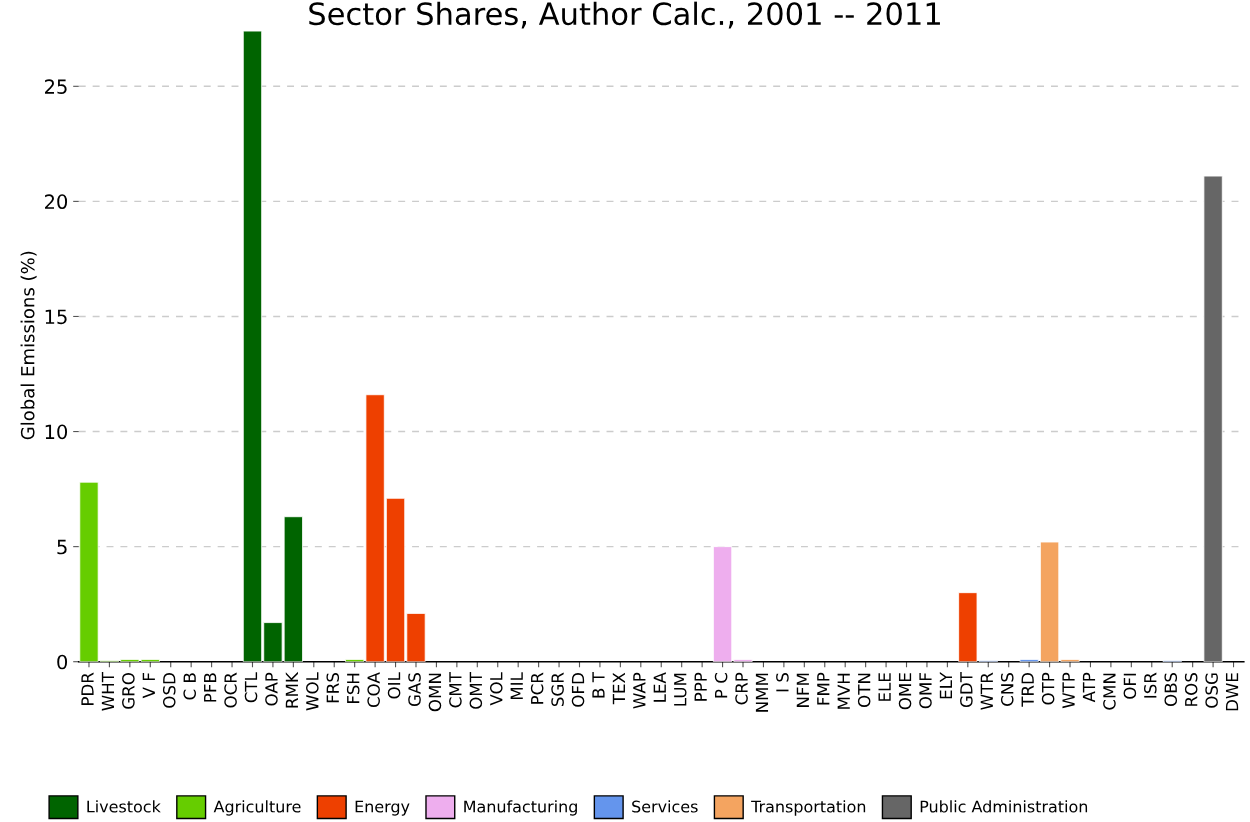 This screenshot has height=822, width=1250. What do you see at coordinates (382, 808) in the screenshot?
I see `legend-label: Energy` at bounding box center [382, 808].